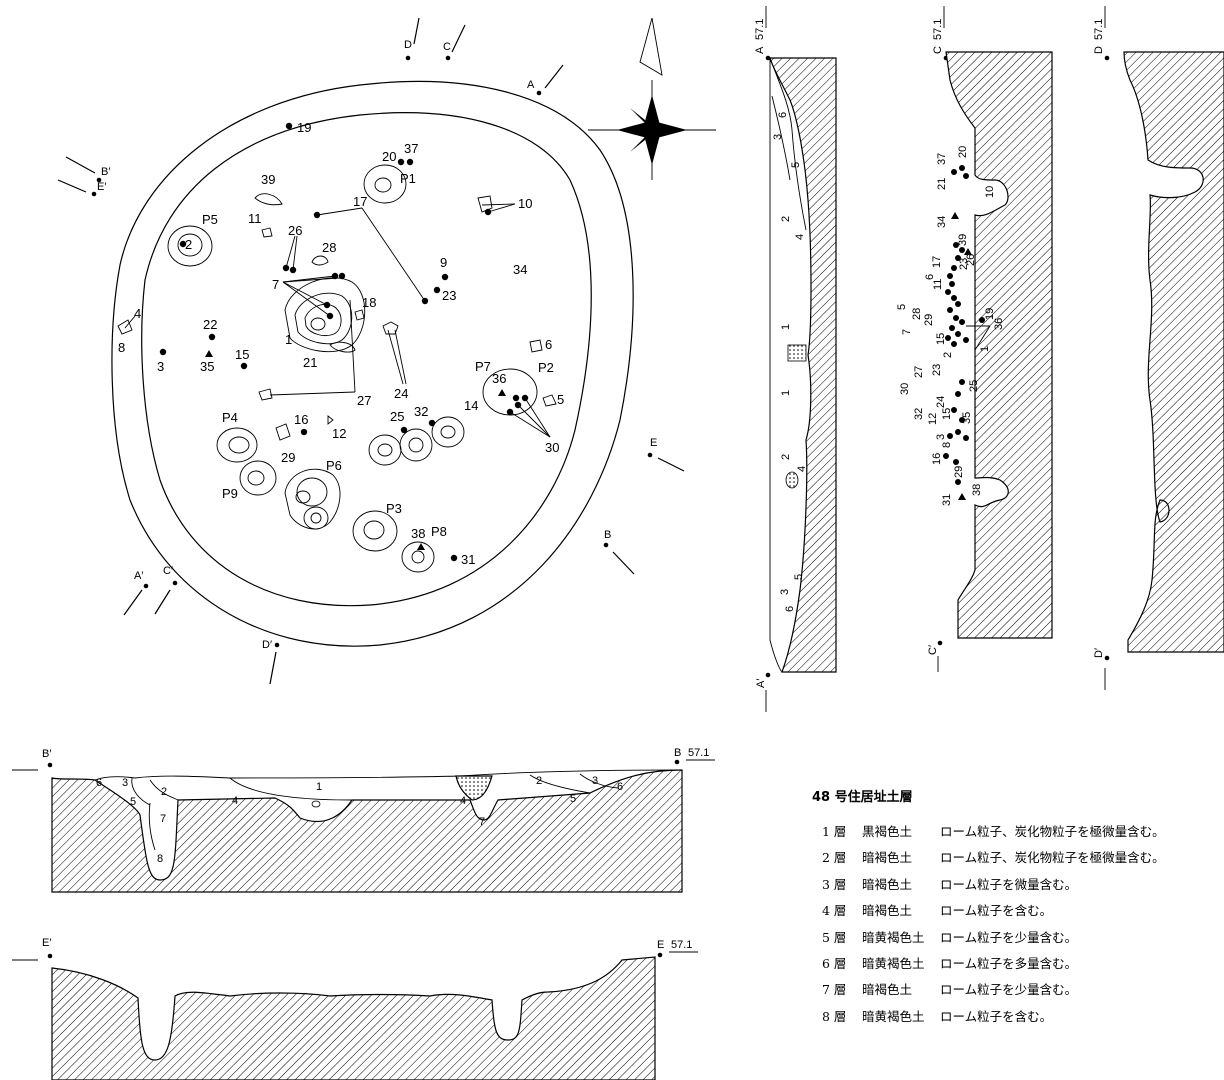 The height and width of the screenshot is (1080, 1224). What do you see at coordinates (964, 332) in the screenshot?
I see `section-c-finds` at bounding box center [964, 332].